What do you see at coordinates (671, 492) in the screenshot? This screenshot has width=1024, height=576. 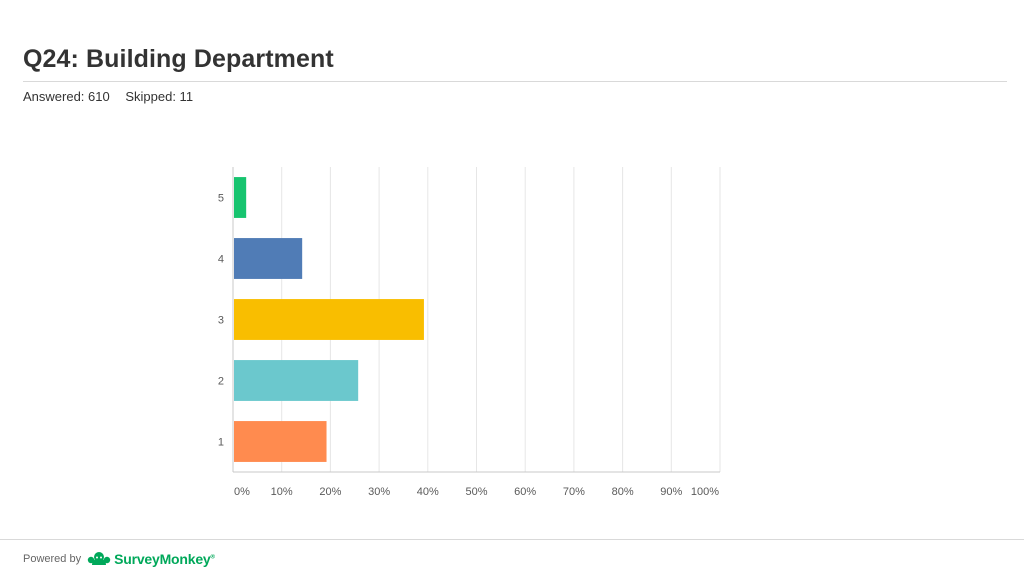 I see `x-tick-label: 90%` at bounding box center [671, 492].